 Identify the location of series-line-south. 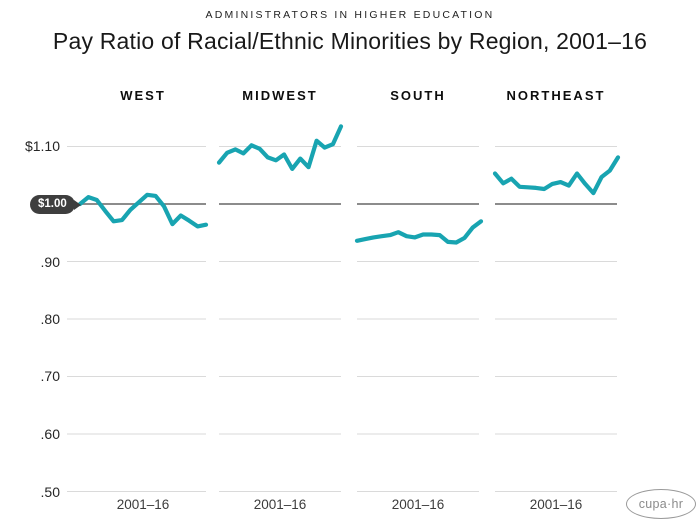
(419, 232).